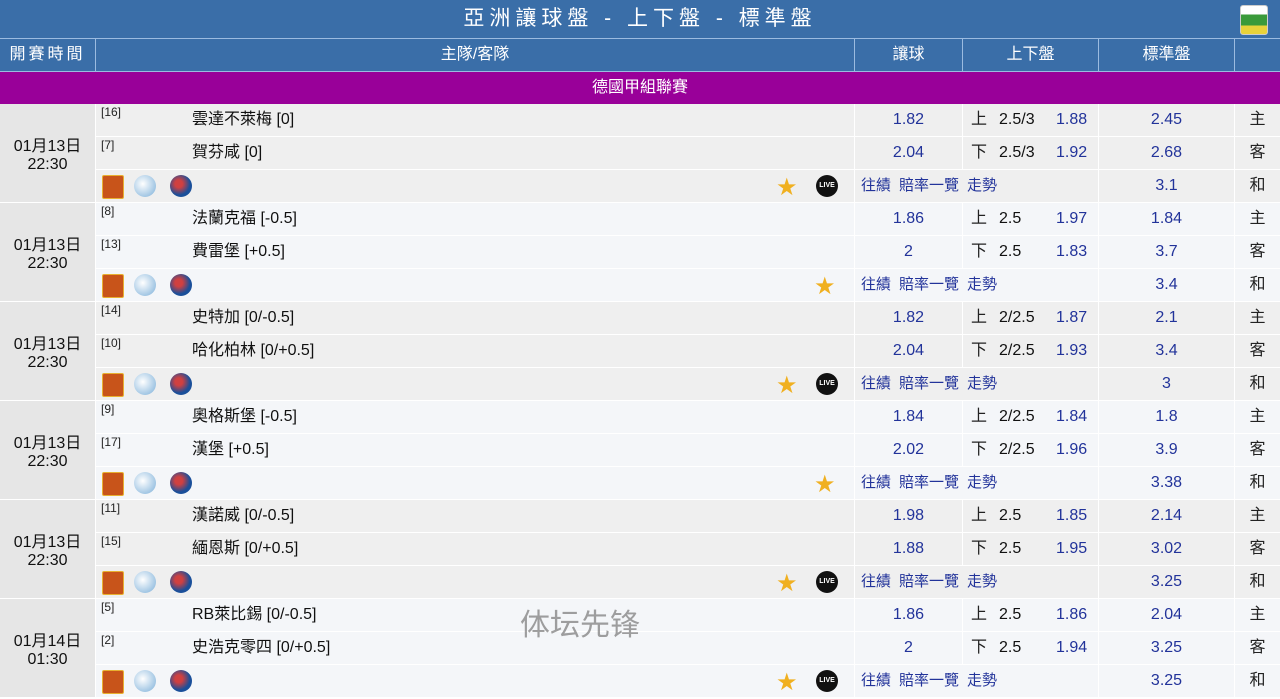  What do you see at coordinates (909, 450) in the screenshot?
I see `handicap-odds: 2.02` at bounding box center [909, 450].